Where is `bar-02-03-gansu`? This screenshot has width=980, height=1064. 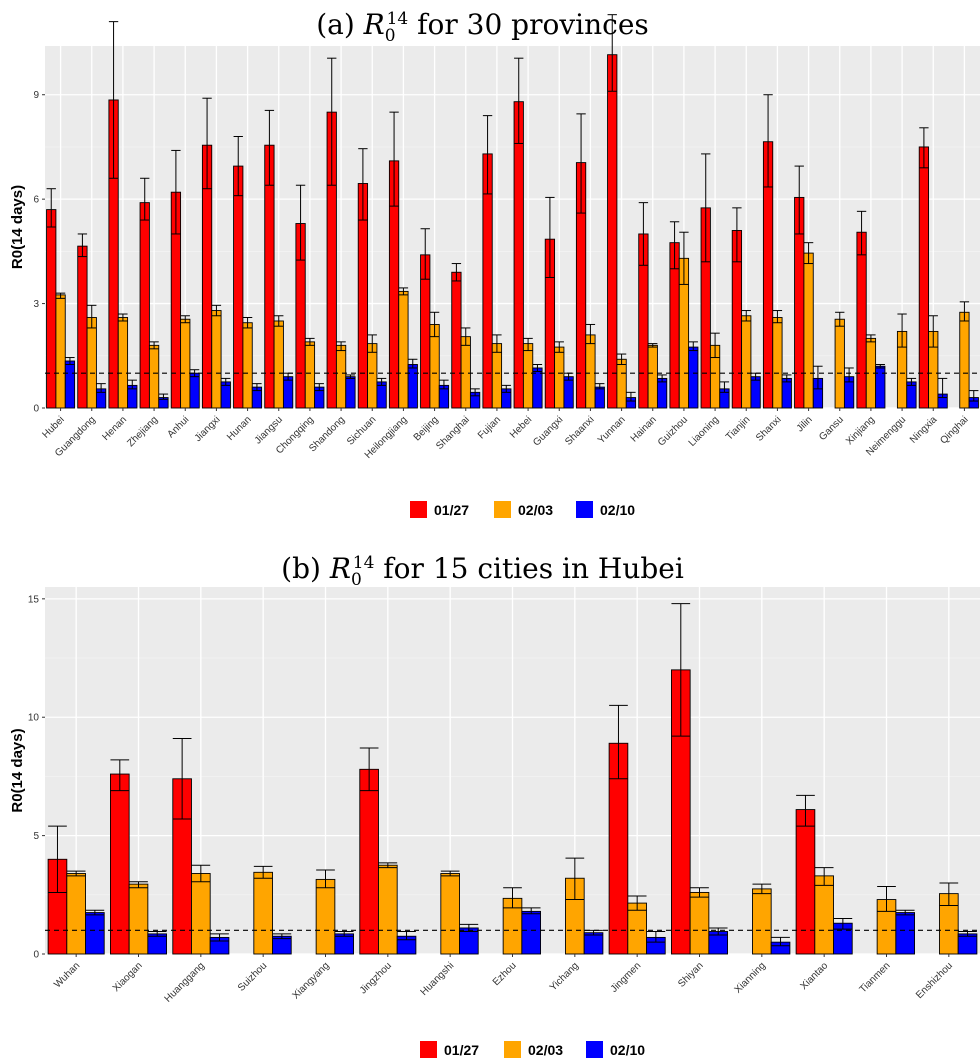 bar-02-03-gansu is located at coordinates (839, 363).